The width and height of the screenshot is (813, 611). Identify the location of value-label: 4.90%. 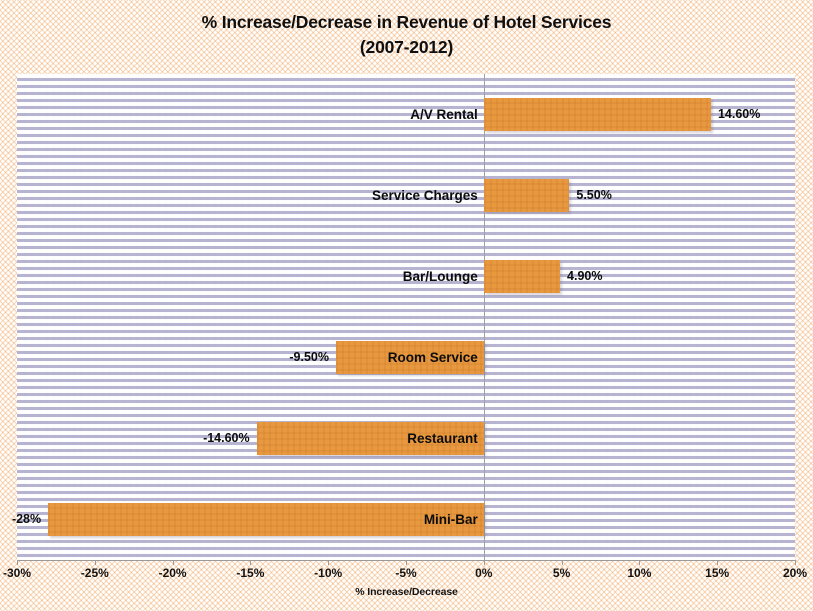
(585, 276).